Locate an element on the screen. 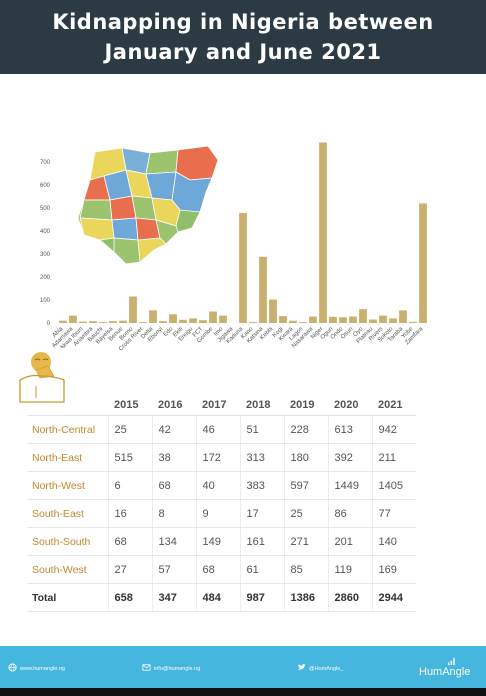 This screenshot has height=696, width=486. table-cell: 149 is located at coordinates (217, 541).